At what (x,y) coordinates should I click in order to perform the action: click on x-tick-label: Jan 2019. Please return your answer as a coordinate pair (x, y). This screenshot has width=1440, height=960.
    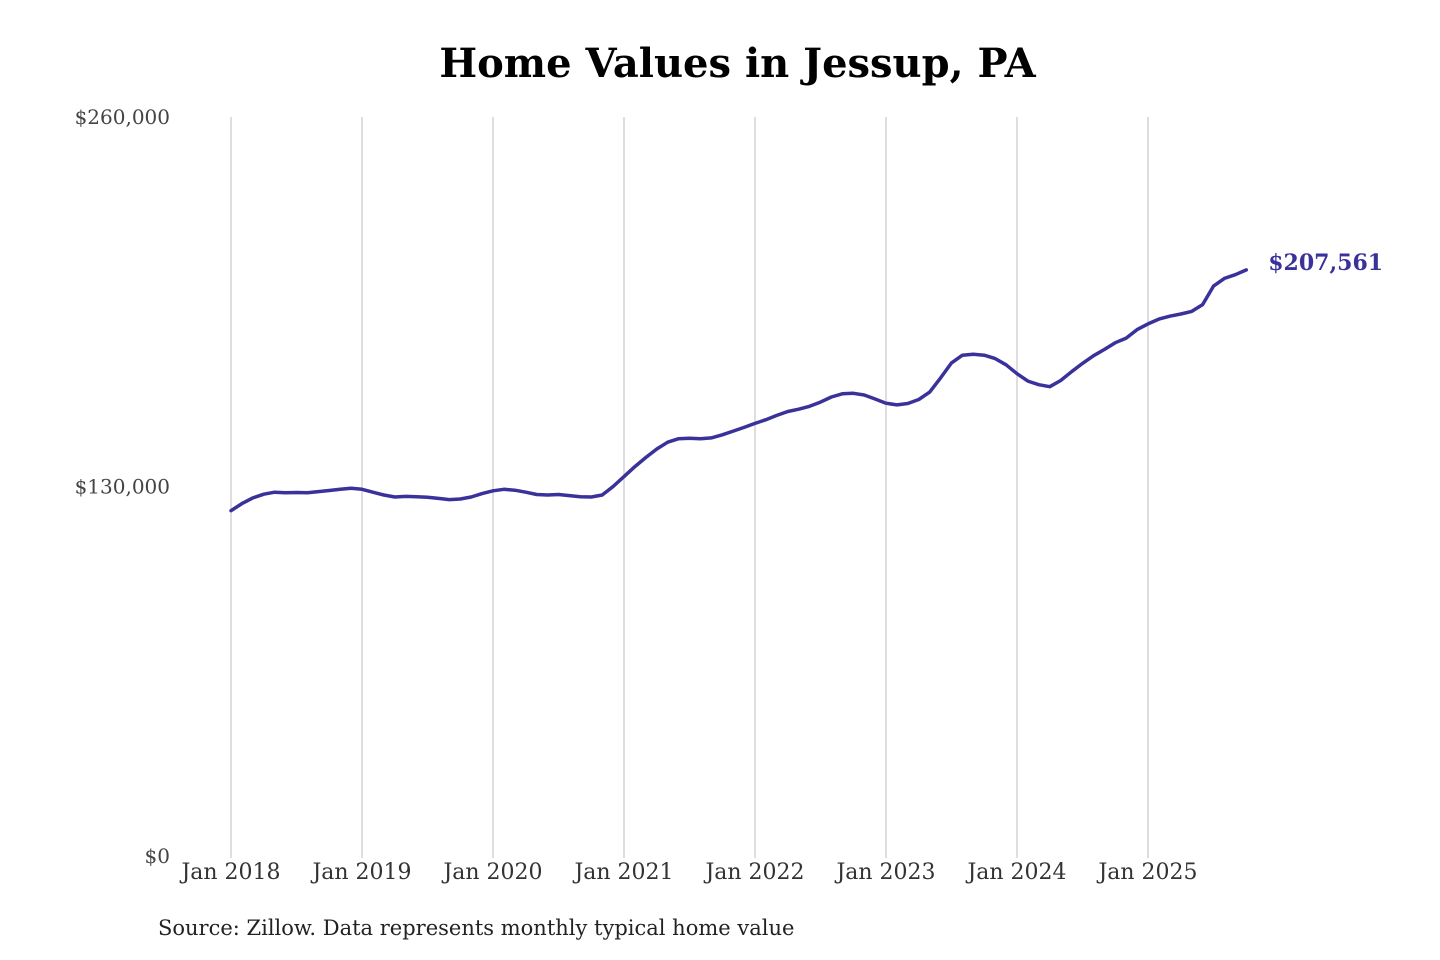
    Looking at the image, I should click on (360, 872).